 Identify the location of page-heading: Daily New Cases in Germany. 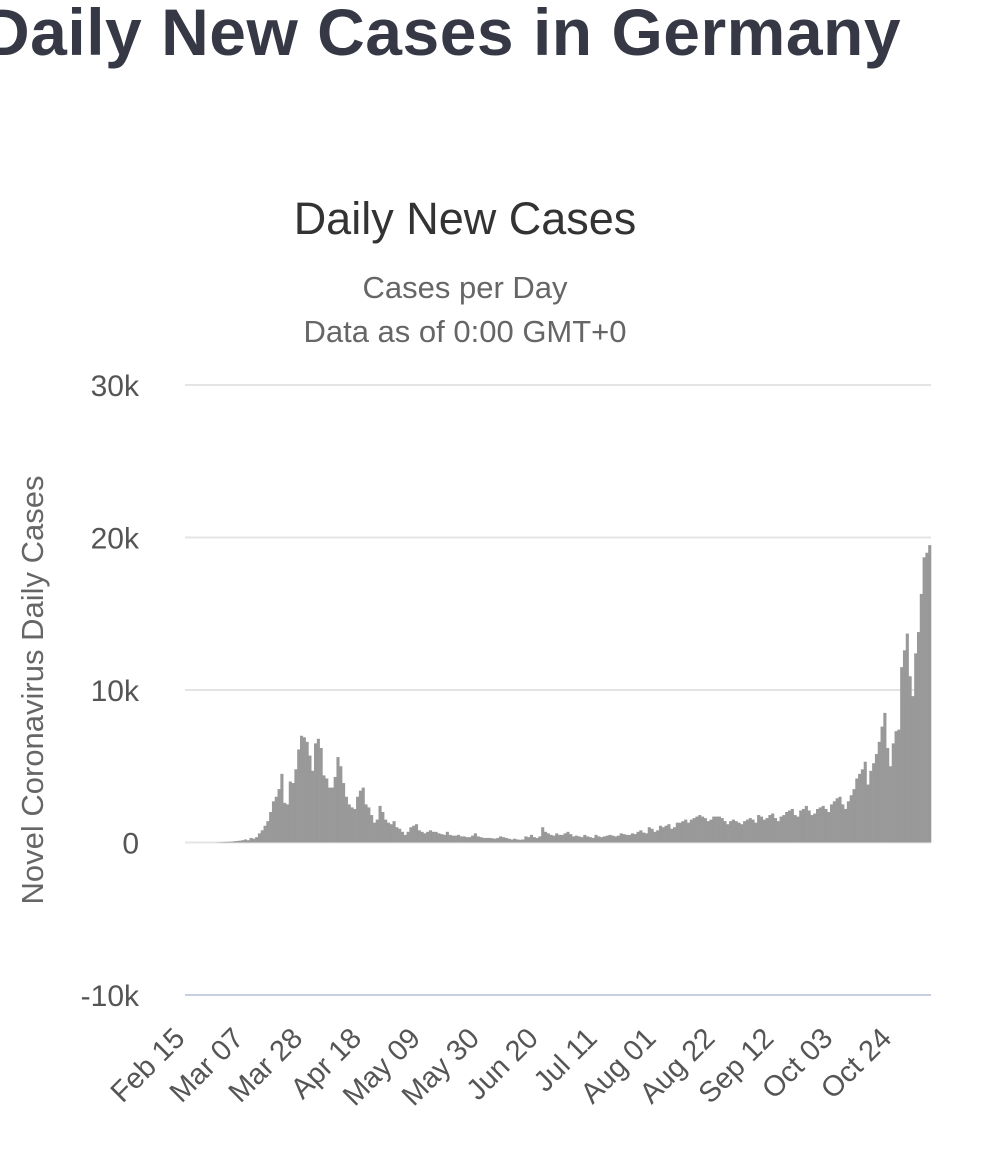
(451, 34).